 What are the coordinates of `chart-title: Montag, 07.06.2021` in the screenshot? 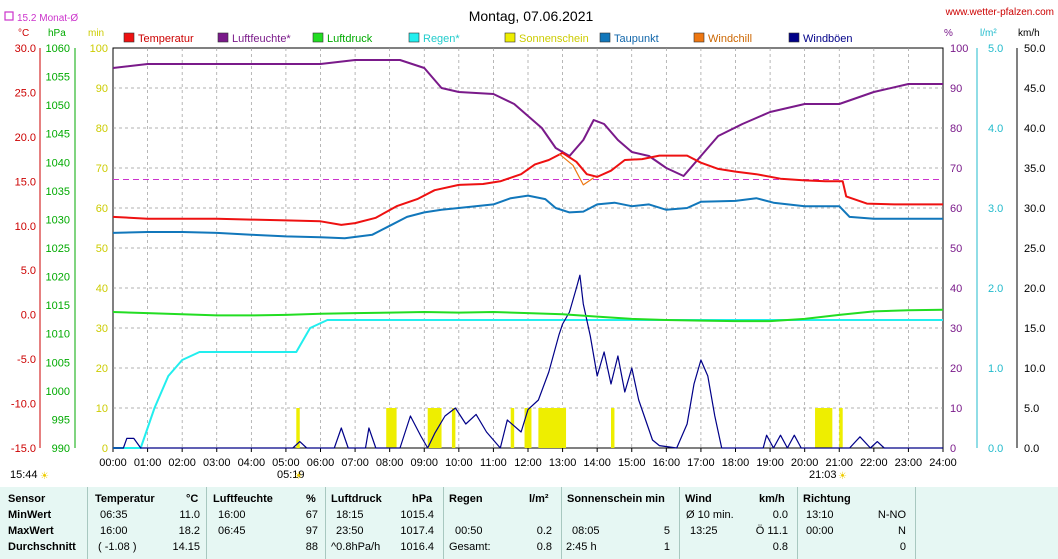 It's located at (531, 16).